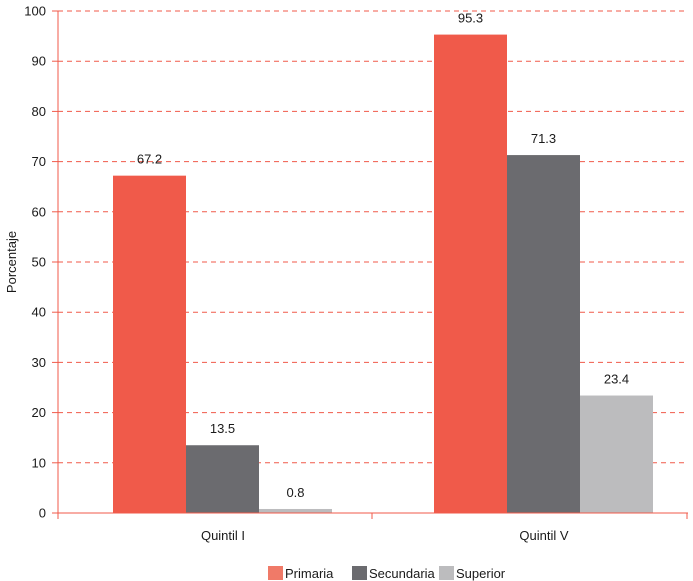 The height and width of the screenshot is (581, 693). I want to click on y-tick-label: 0, so click(42, 513).